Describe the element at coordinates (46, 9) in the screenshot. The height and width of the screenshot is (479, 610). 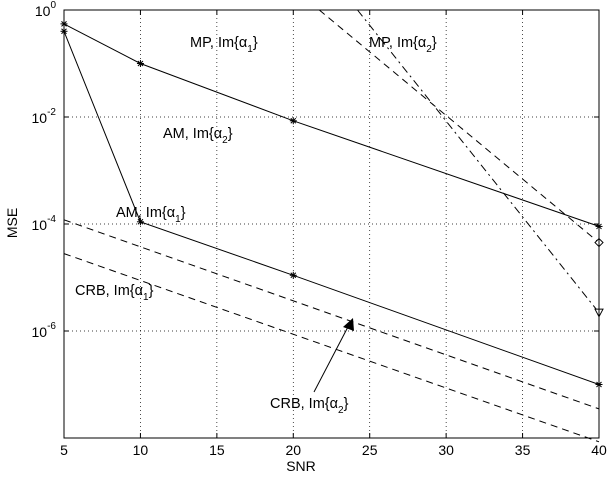
I see `y-tick-label: 10⁰` at that location.